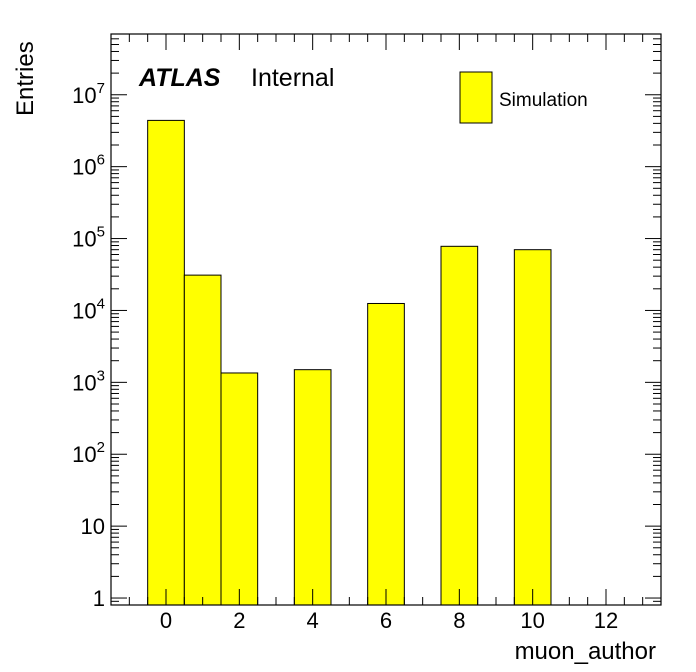  Describe the element at coordinates (532, 620) in the screenshot. I see `x-tick-label: 10` at that location.